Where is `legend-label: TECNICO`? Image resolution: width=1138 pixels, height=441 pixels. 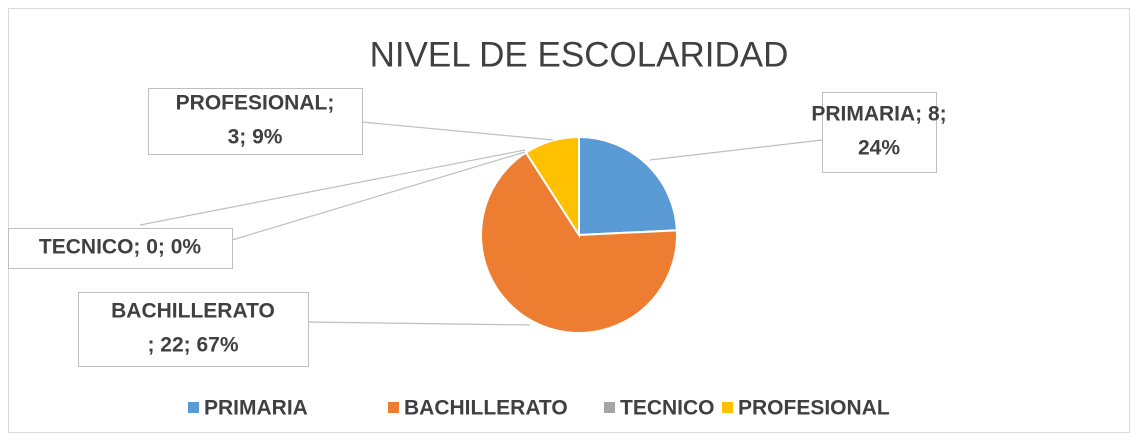
legend-label: TECNICO is located at coordinates (667, 408).